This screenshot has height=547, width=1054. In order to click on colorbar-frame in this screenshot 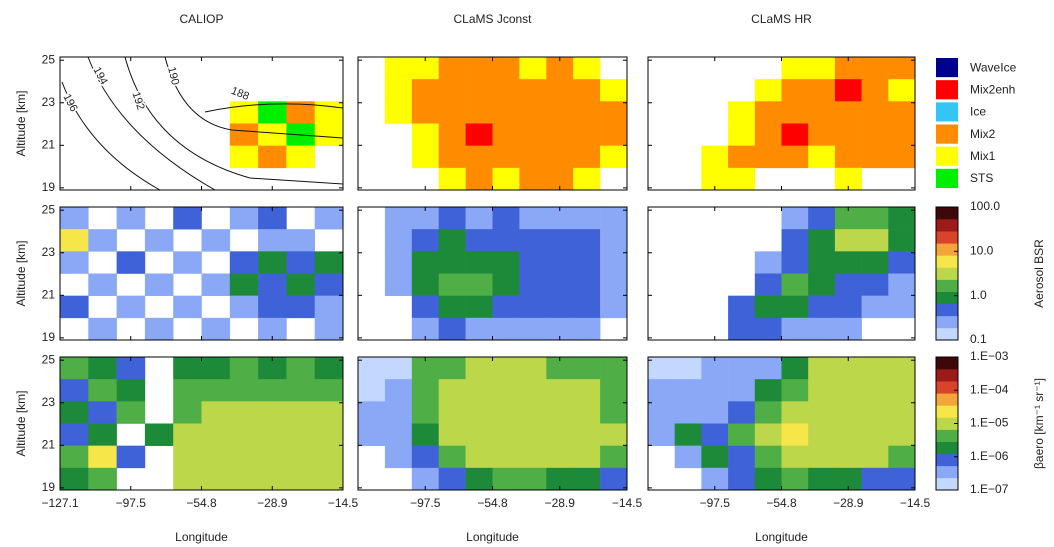, I will do `click(947, 273)`.